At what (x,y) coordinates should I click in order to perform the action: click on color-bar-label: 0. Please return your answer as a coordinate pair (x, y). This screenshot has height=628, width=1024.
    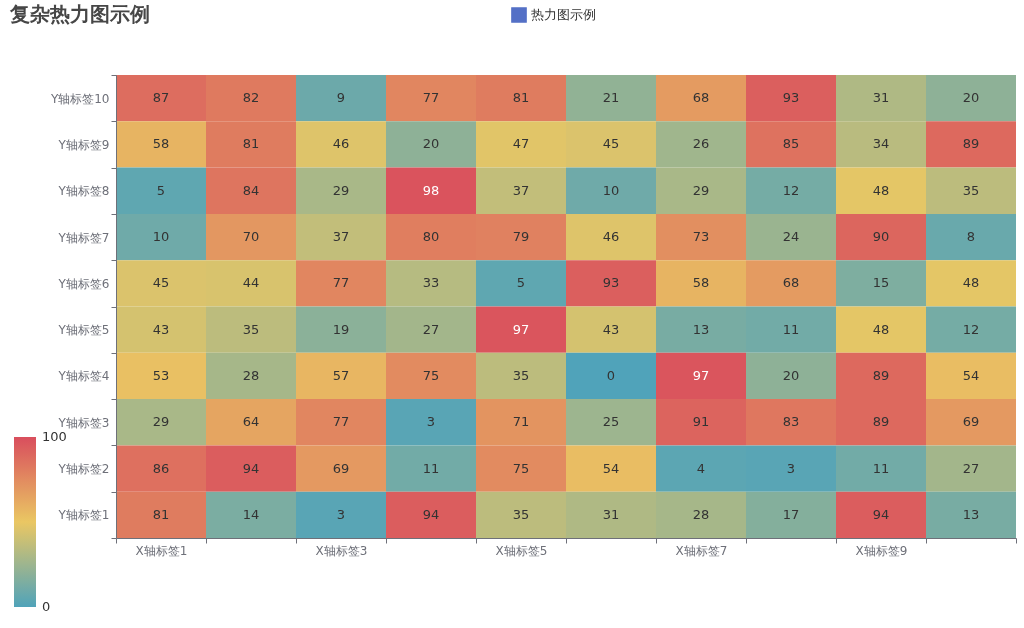
    Looking at the image, I should click on (46, 606).